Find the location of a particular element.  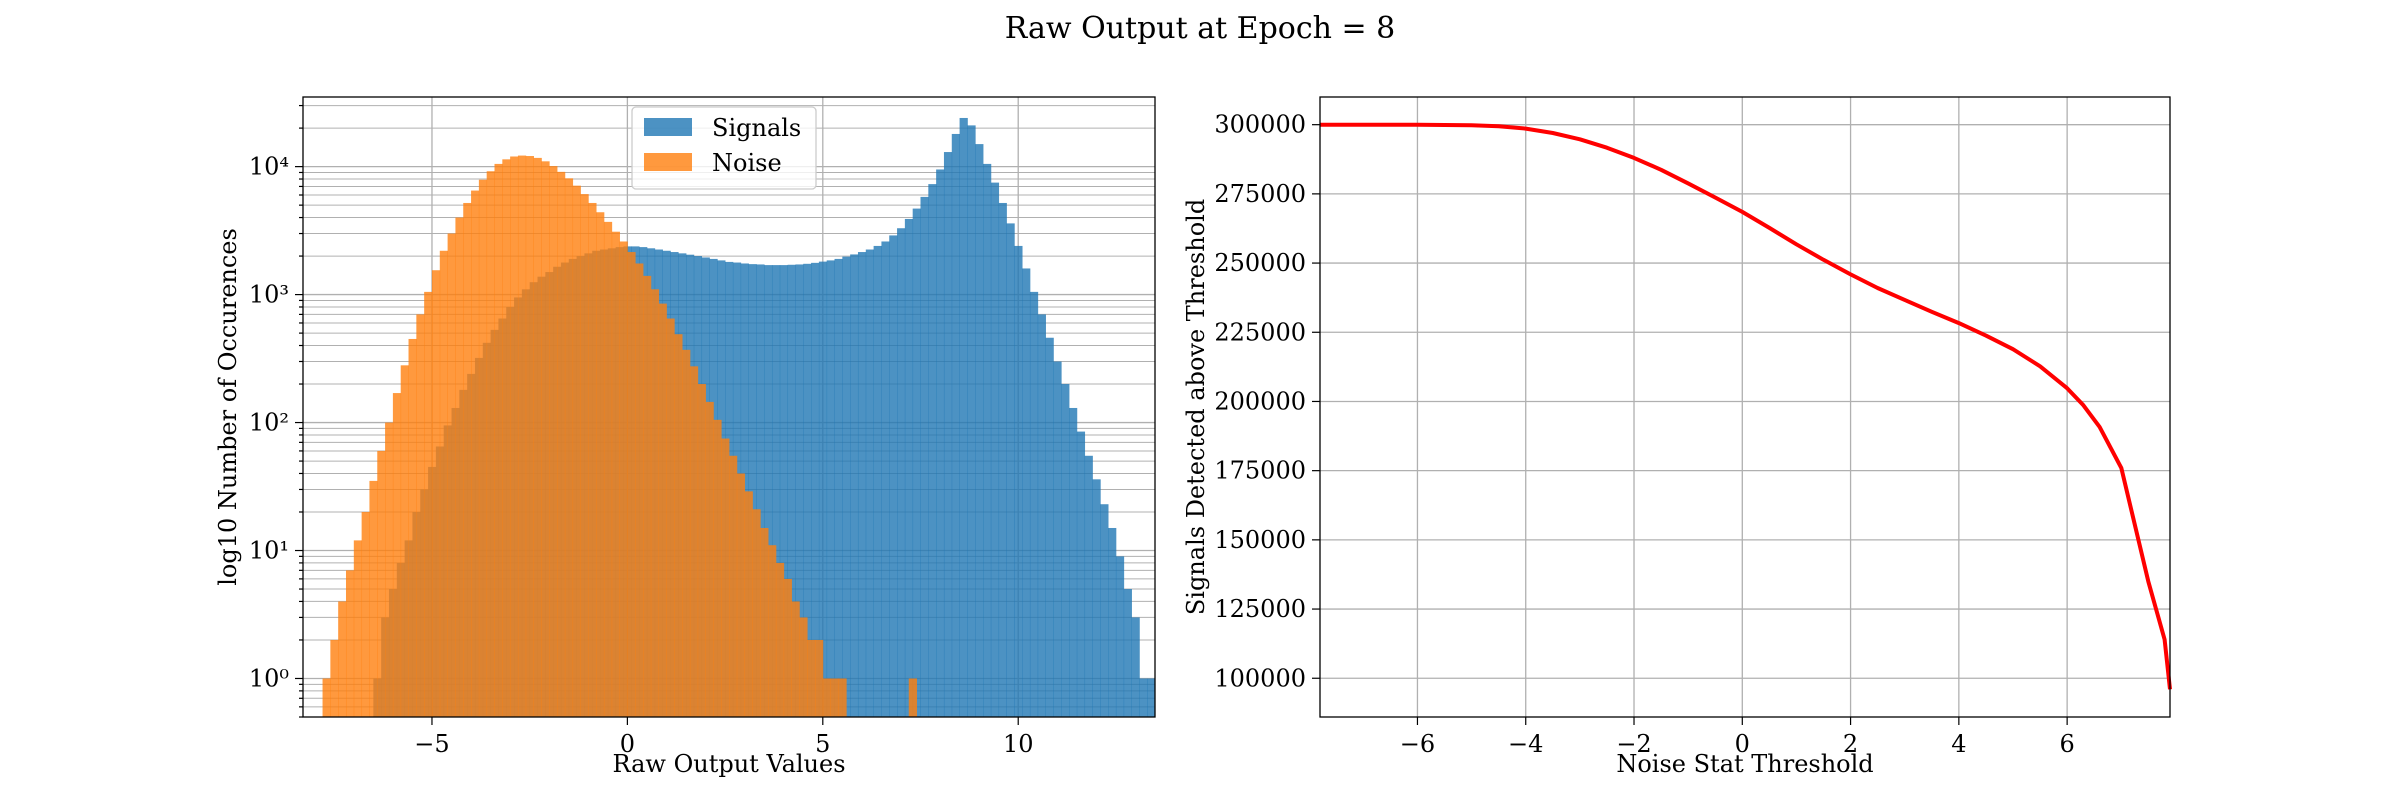

histogram-x-tick-label: 0 is located at coordinates (627, 744).